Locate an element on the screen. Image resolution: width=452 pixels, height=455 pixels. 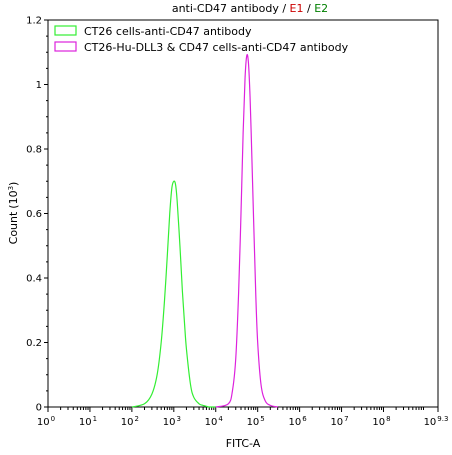
x-axis-label: FITC-A is located at coordinates (243, 443).